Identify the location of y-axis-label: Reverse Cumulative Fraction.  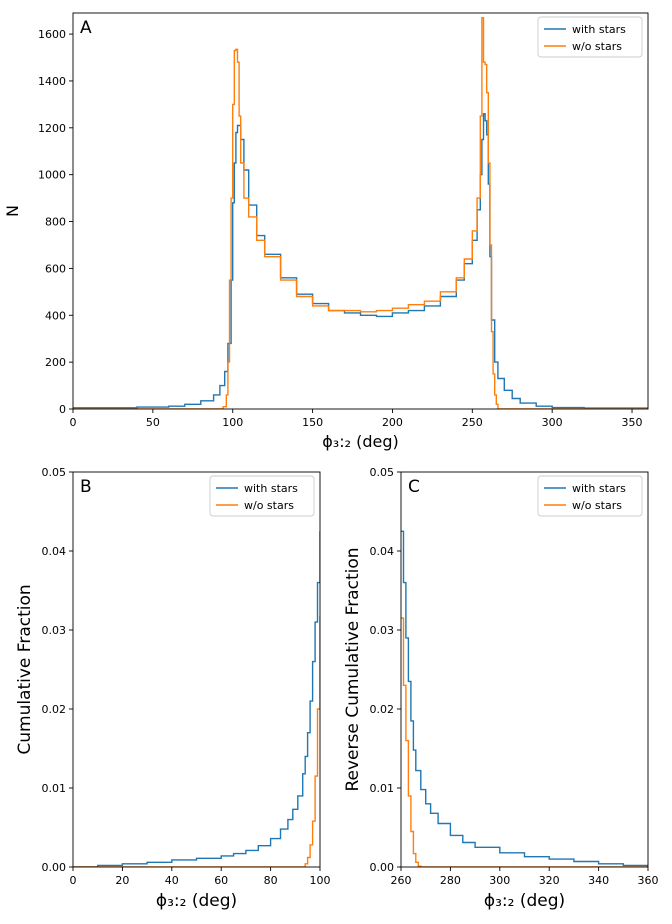
(353, 669).